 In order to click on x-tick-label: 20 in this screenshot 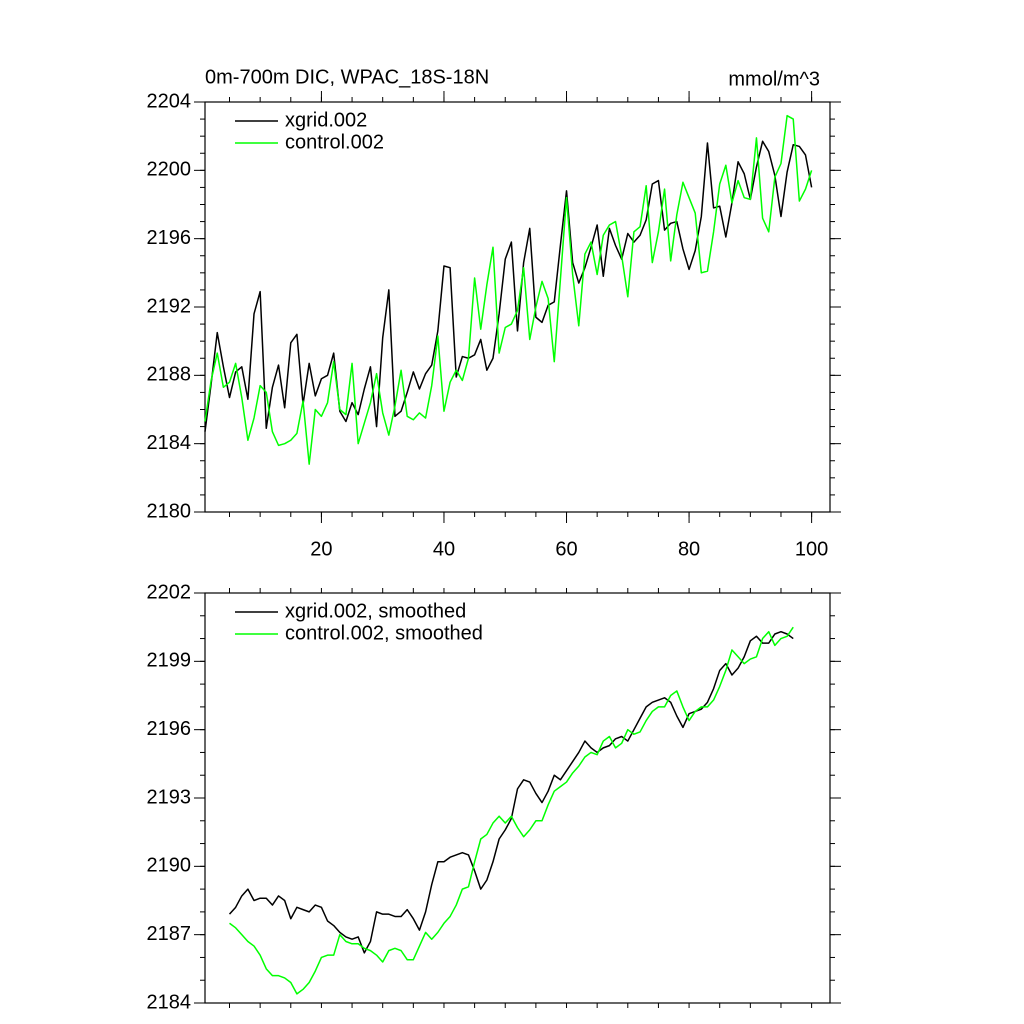, I will do `click(321, 549)`.